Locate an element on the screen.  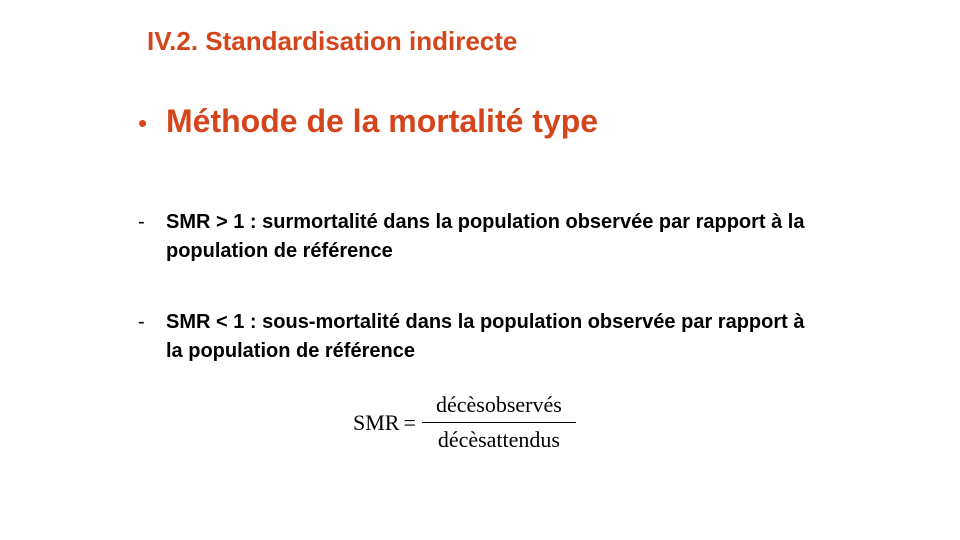
fraction-bar is located at coordinates (498, 422).